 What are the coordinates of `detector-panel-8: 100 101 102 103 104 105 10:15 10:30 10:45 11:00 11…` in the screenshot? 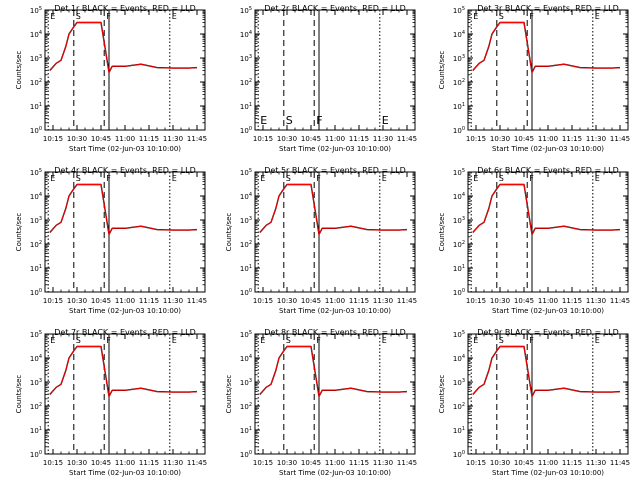 It's located at (321, 402).